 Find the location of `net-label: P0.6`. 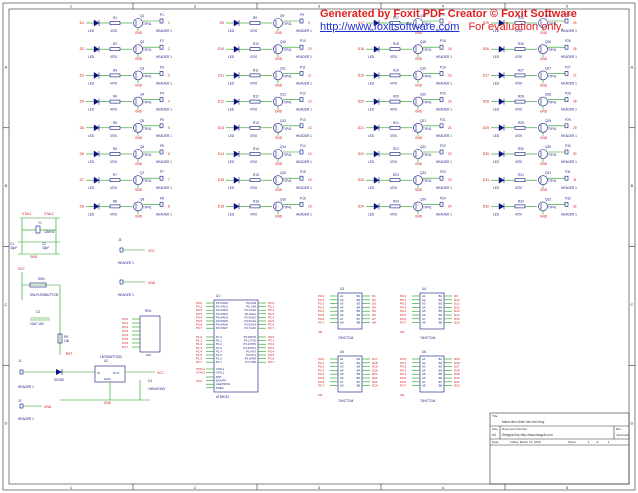

net-label: P0.6 is located at coordinates (125, 343).